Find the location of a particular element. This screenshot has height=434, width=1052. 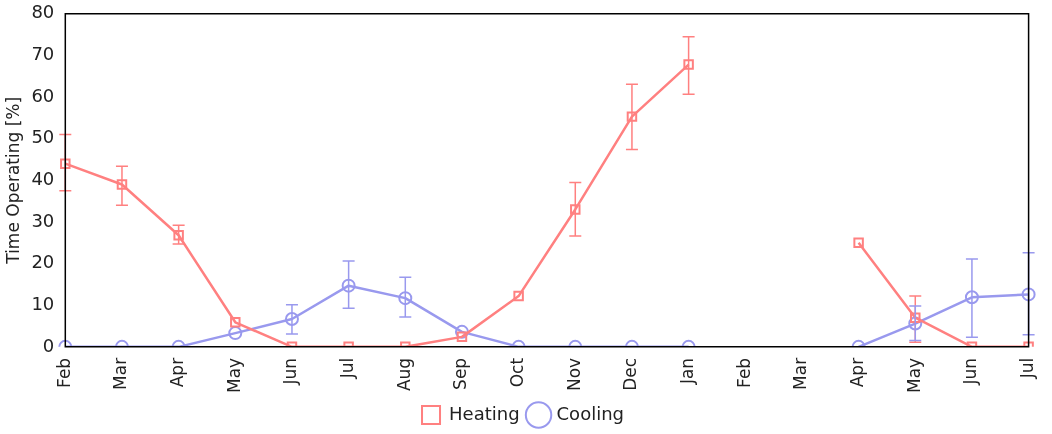

x-tick-label: Sep is located at coordinates (460, 373).